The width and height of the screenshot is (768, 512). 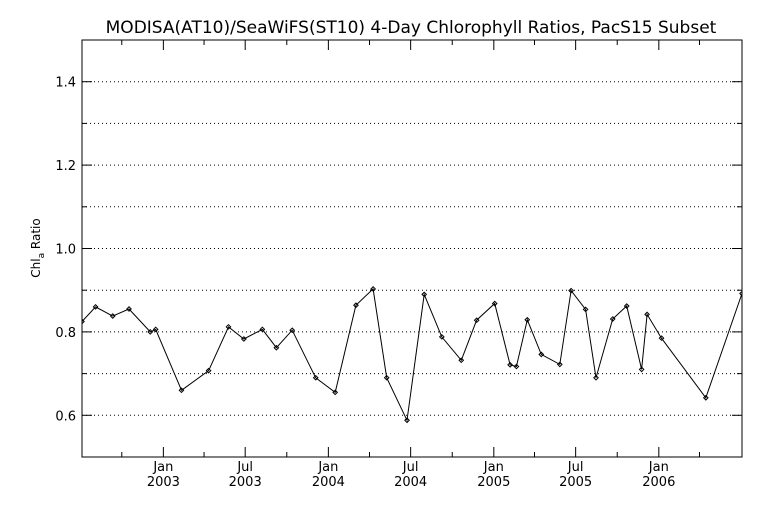 I want to click on y-tick-label: 1.0, so click(x=65, y=250).